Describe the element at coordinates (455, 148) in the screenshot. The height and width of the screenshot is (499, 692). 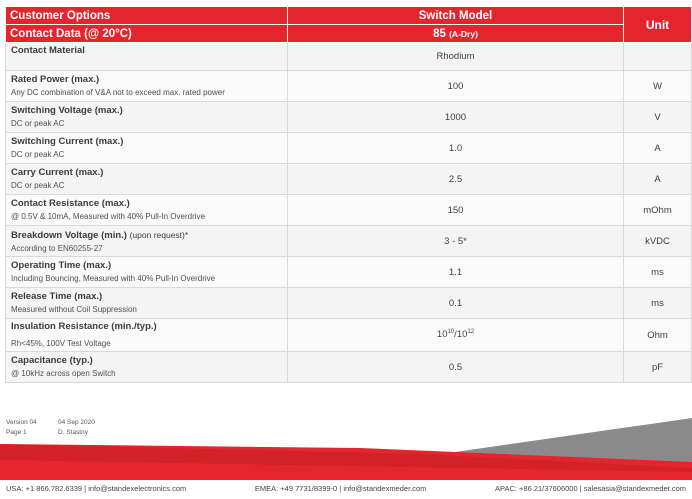
I see `param-value: 1.0` at that location.